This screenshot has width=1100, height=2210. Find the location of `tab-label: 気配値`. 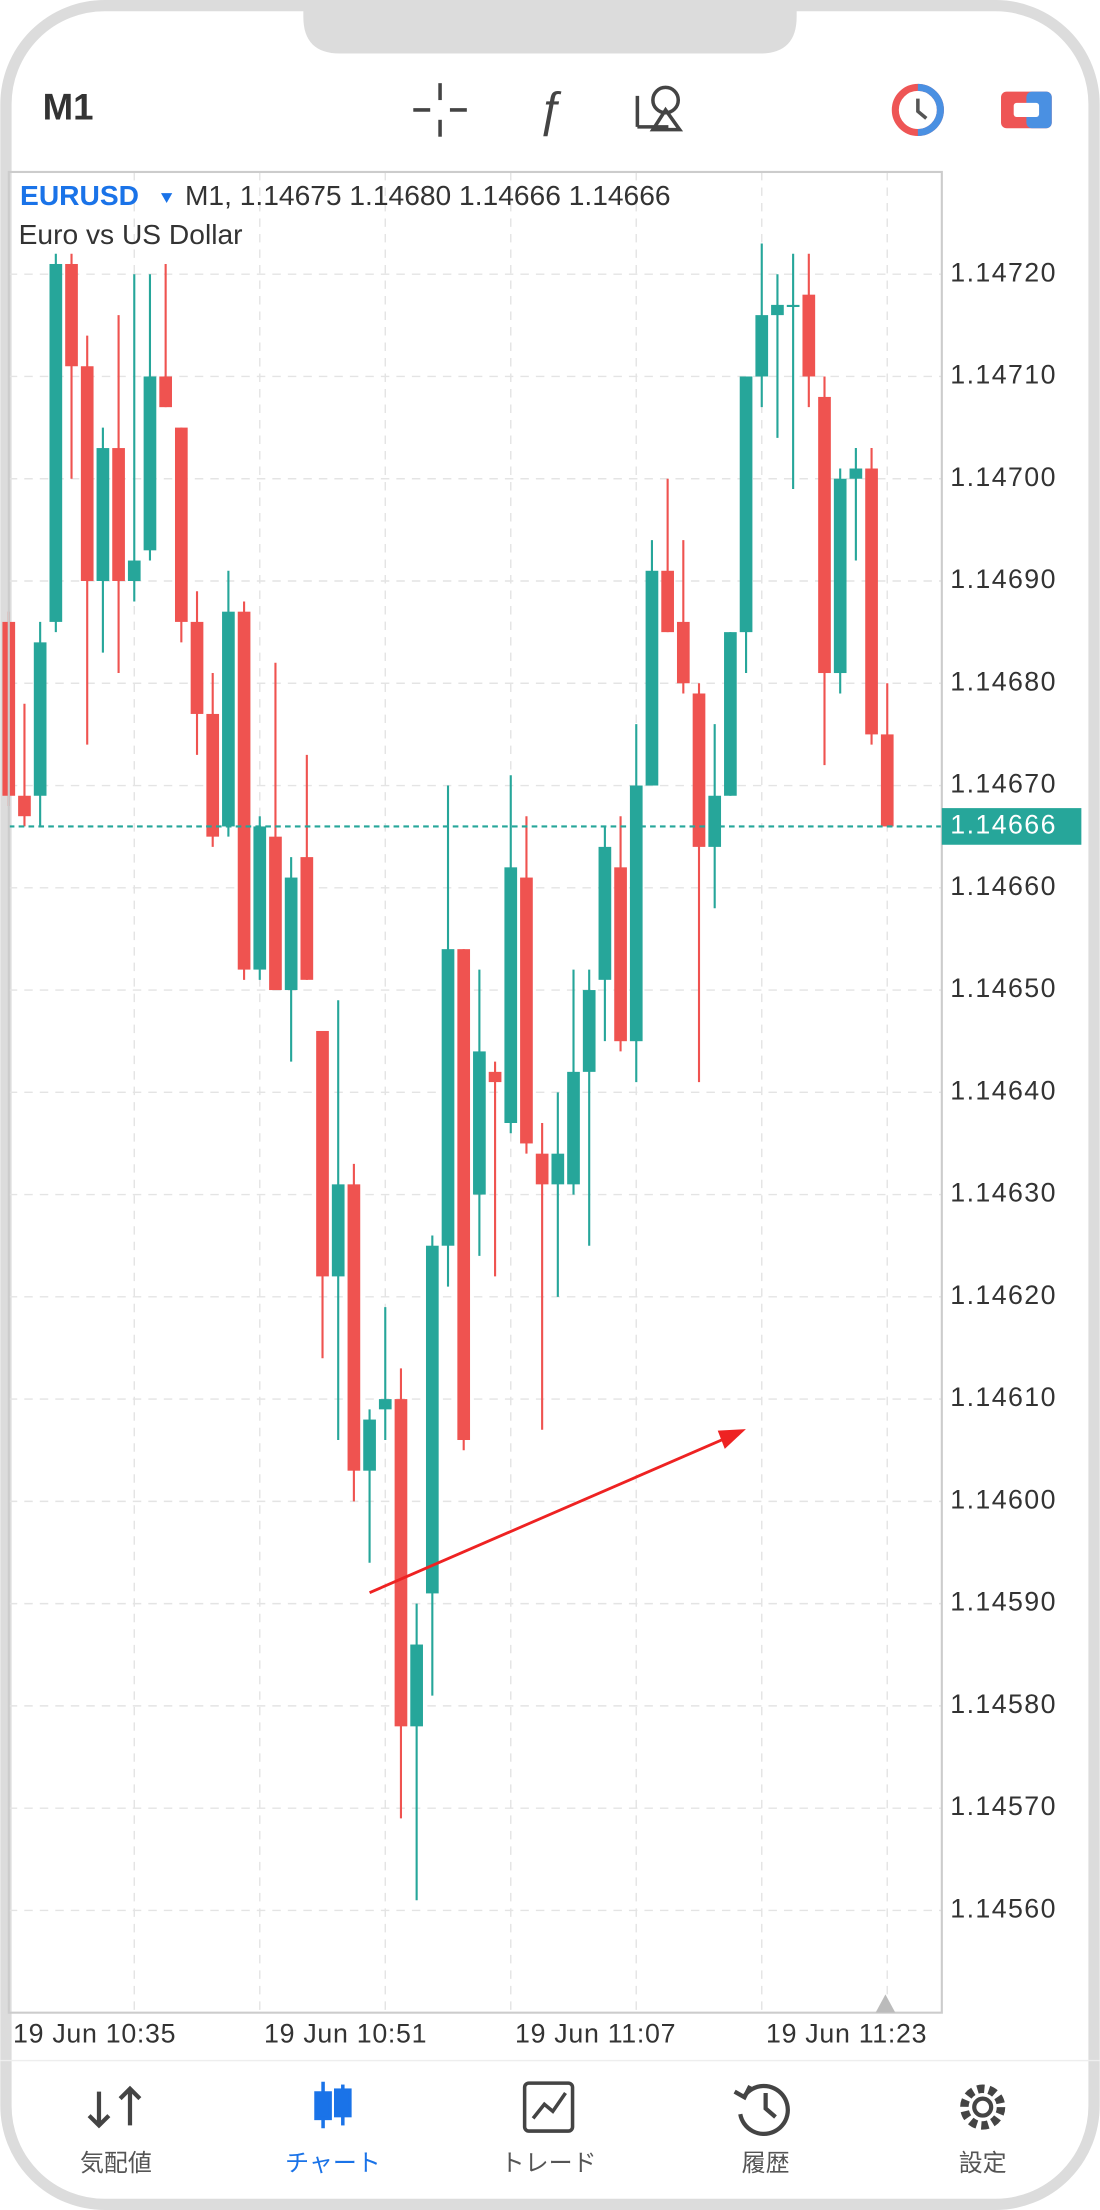

tab-label: 気配値 is located at coordinates (116, 2163).